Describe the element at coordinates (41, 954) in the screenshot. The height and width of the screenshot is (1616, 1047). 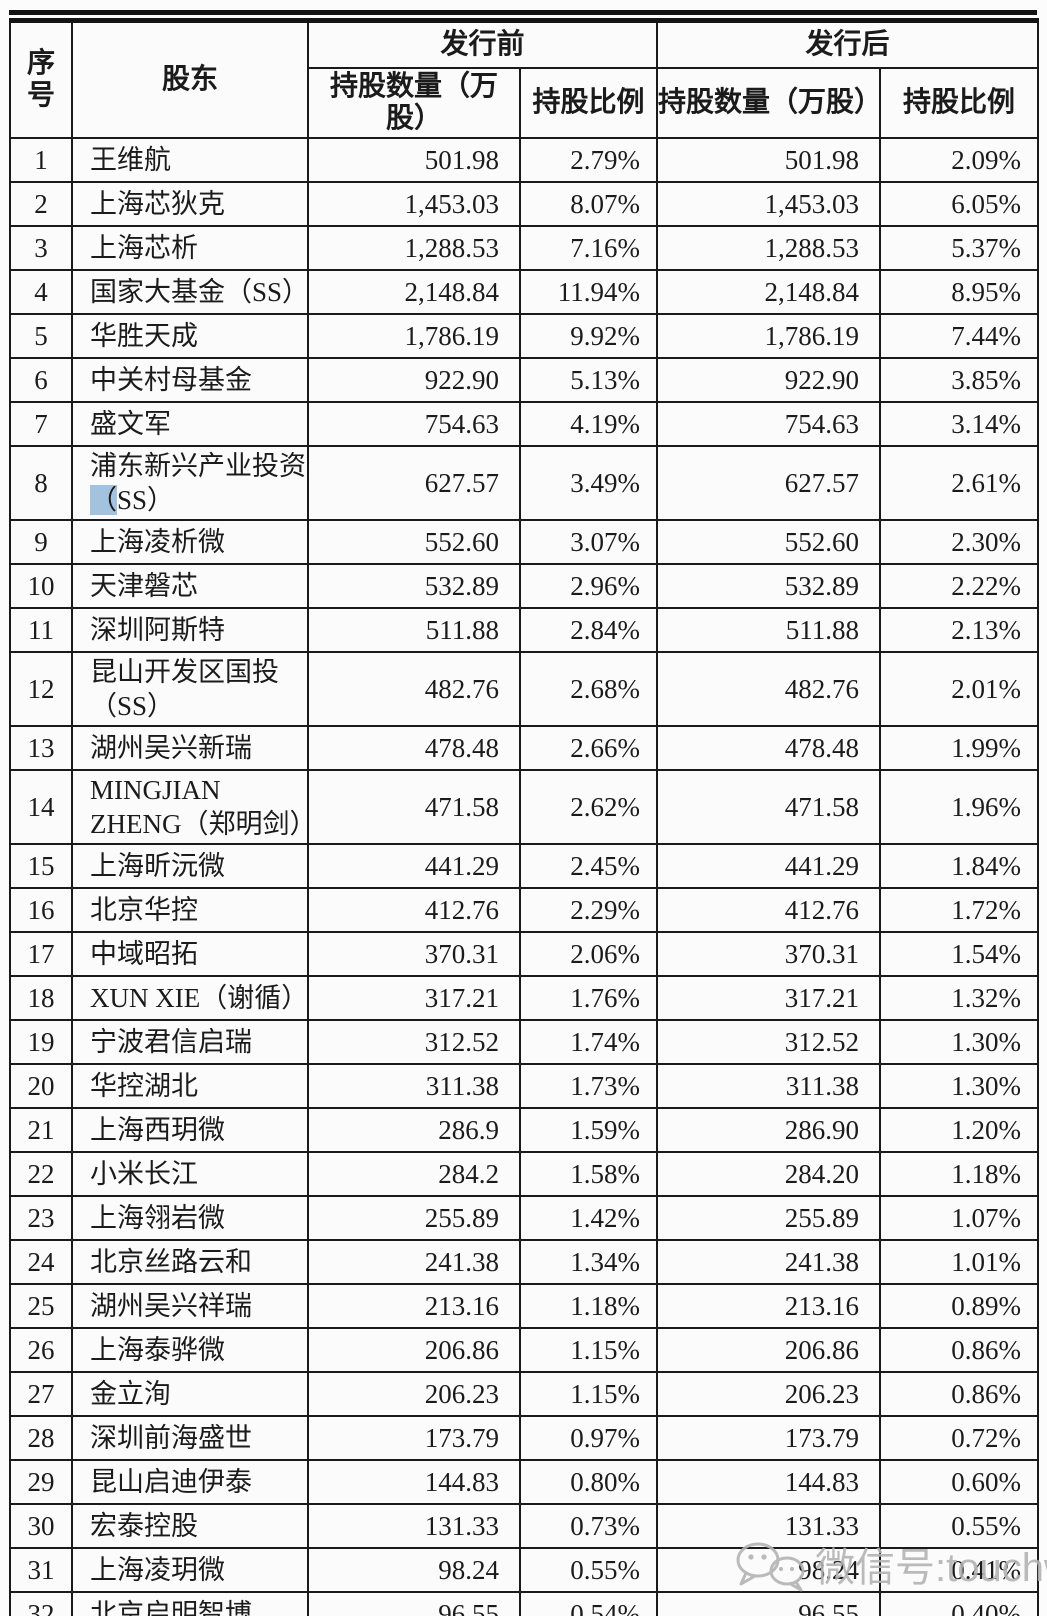
I see `cell-seq: 17` at that location.